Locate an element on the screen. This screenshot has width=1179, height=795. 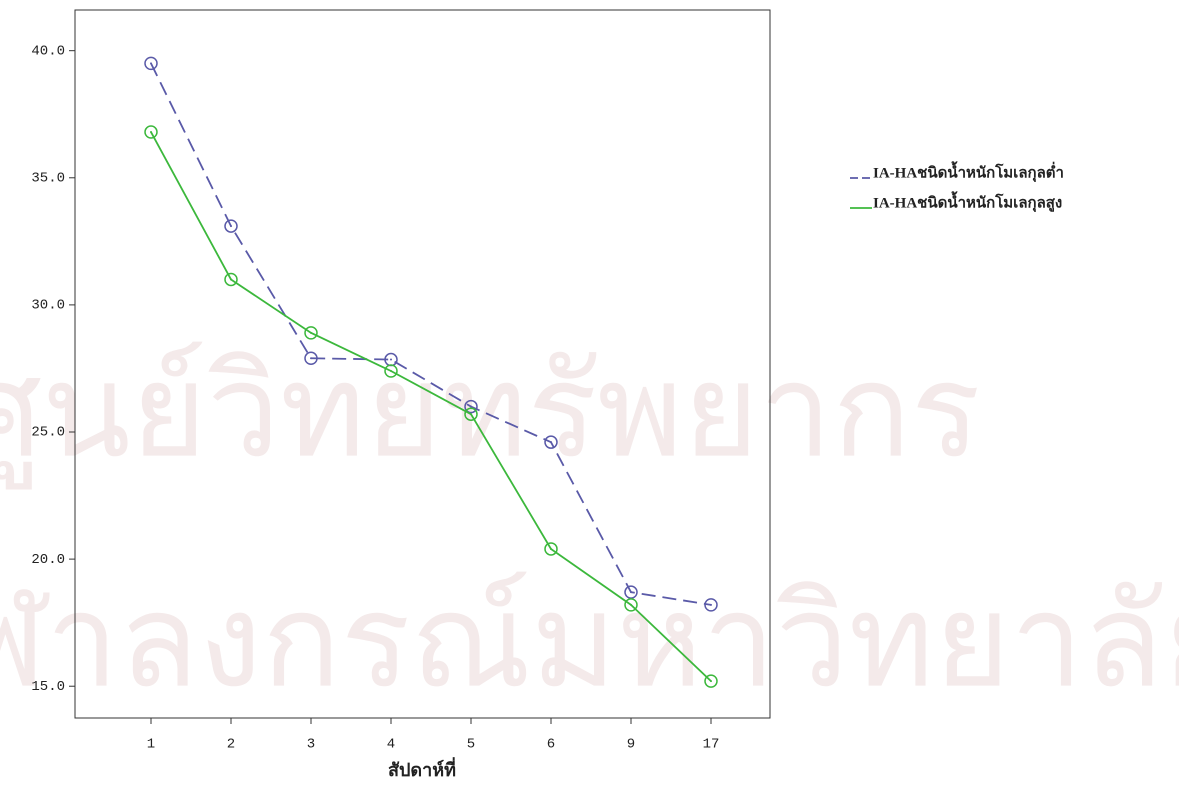
y-tick-label: 35.0 is located at coordinates (48, 178).